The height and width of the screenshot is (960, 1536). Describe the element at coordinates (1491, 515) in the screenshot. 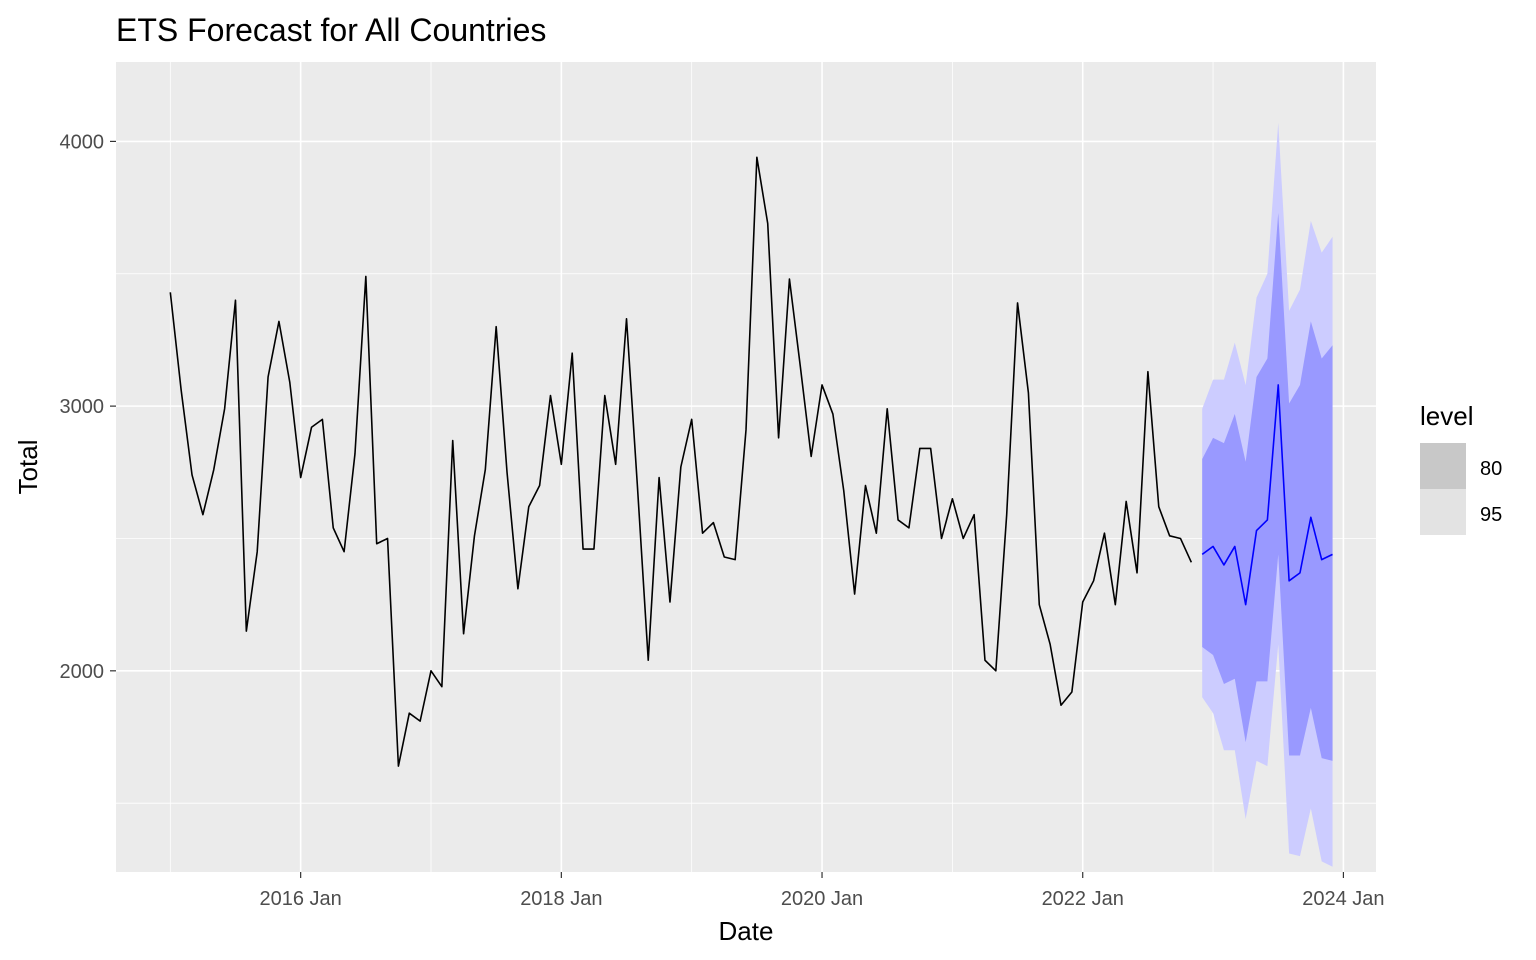

I see `legend-label-95: 95` at that location.